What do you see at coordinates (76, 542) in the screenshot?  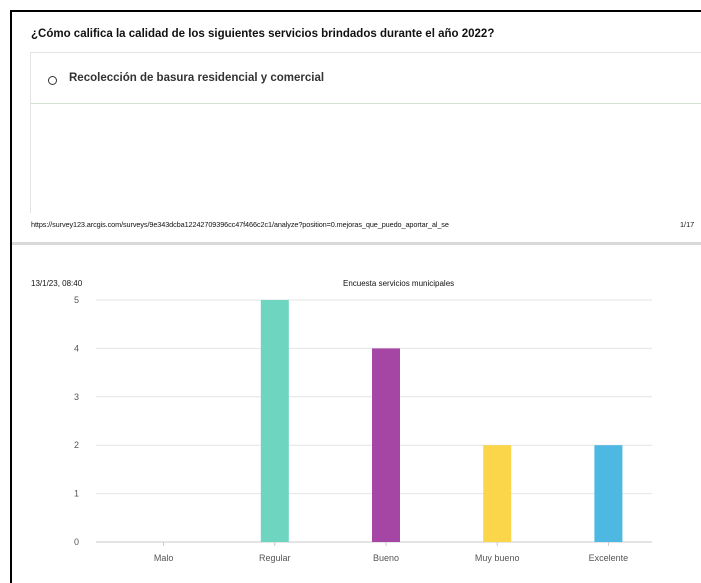 I see `y-tick-label: 0` at bounding box center [76, 542].